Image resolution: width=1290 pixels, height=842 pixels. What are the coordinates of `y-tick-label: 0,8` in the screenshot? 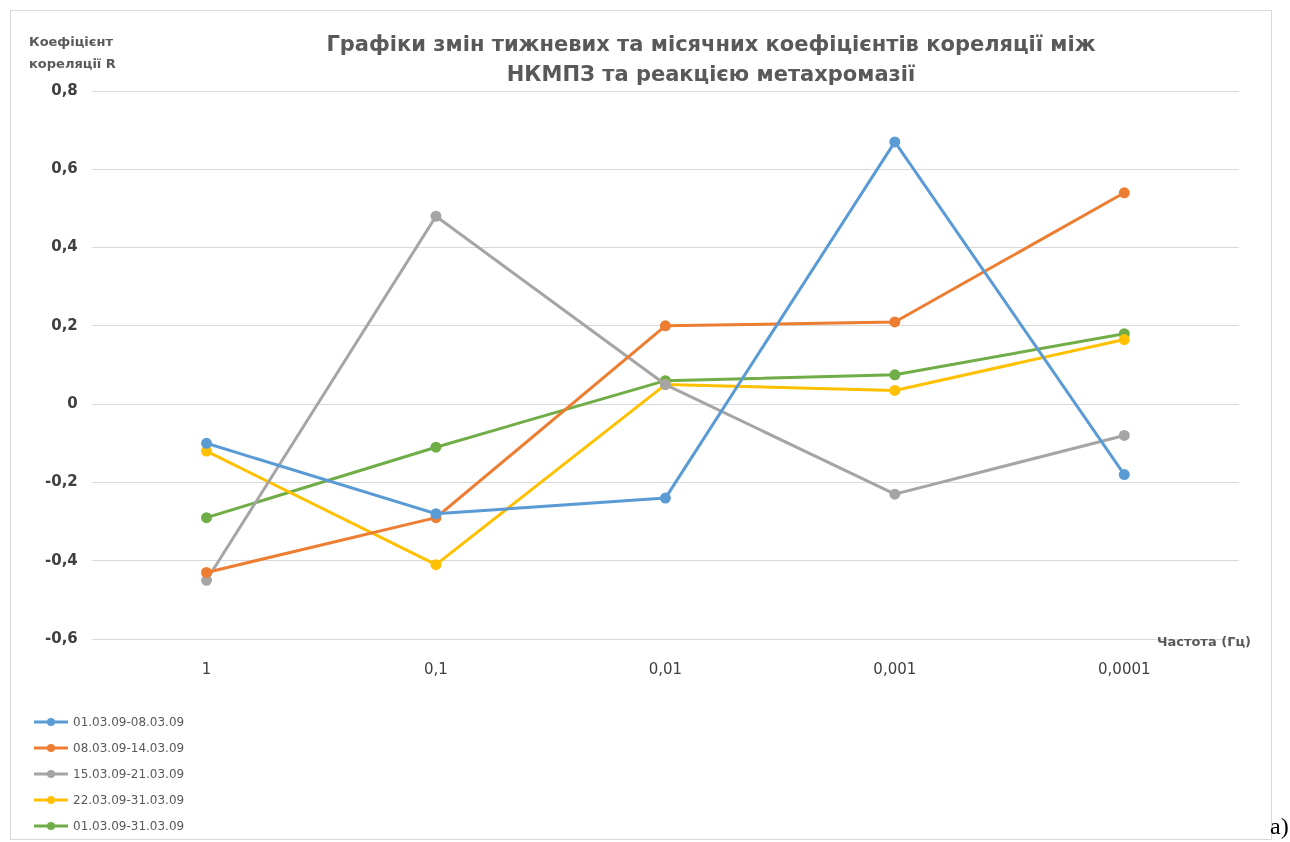 It's located at (64, 89).